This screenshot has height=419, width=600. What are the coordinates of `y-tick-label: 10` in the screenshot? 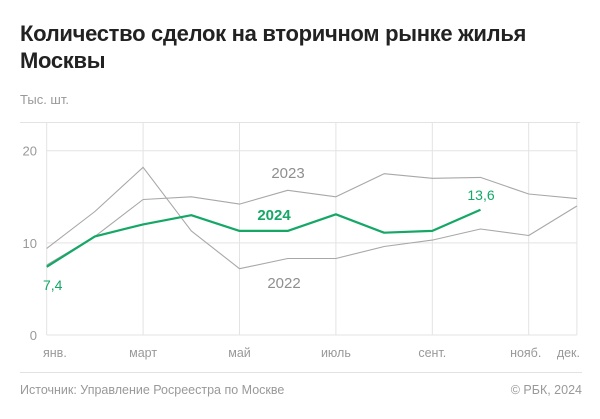 It's located at (30, 243).